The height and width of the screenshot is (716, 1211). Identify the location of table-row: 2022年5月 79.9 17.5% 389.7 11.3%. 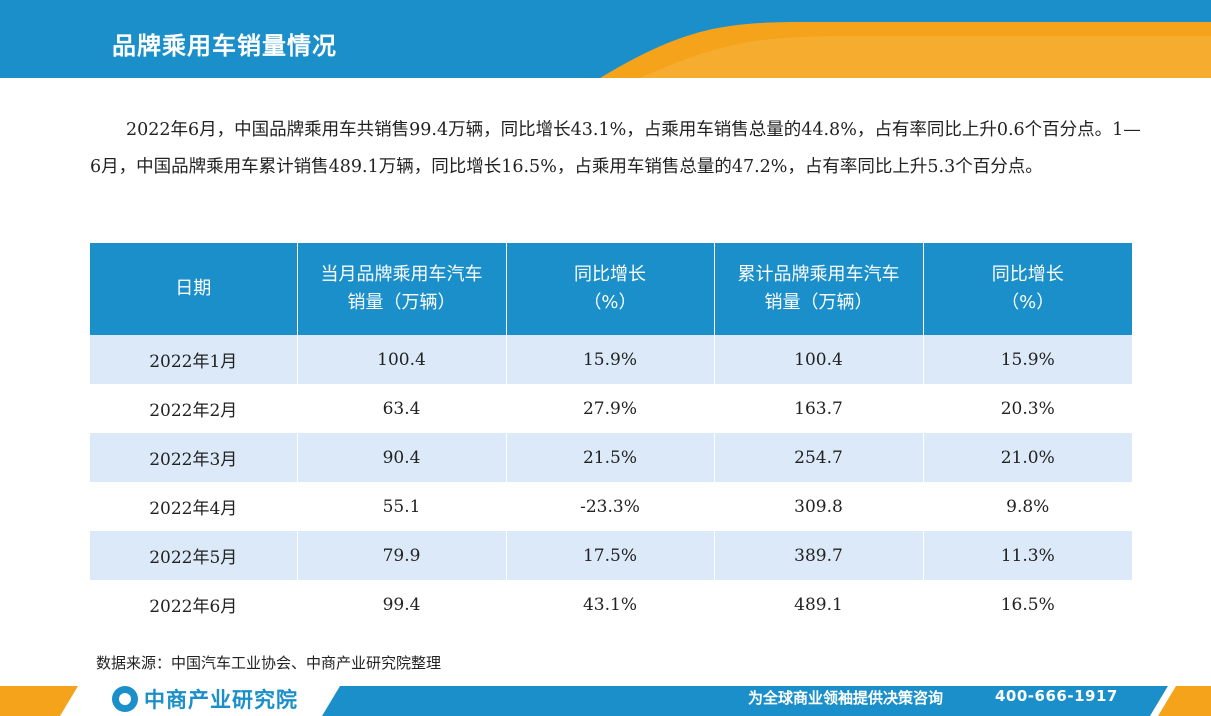
(611, 555).